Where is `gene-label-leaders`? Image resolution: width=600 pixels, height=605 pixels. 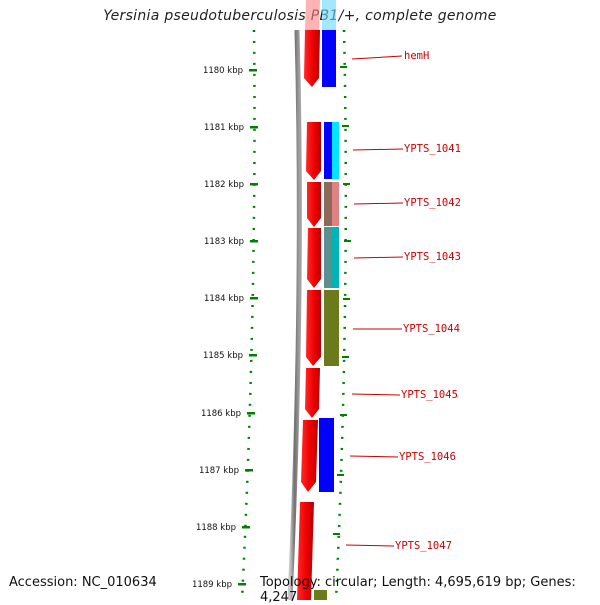 gene-label-leaders is located at coordinates (374, 301).